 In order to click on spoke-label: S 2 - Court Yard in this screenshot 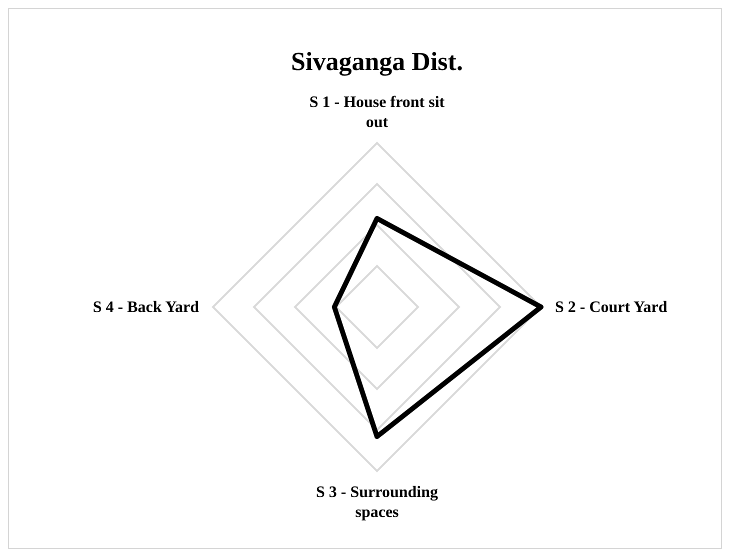, I will do `click(611, 307)`.